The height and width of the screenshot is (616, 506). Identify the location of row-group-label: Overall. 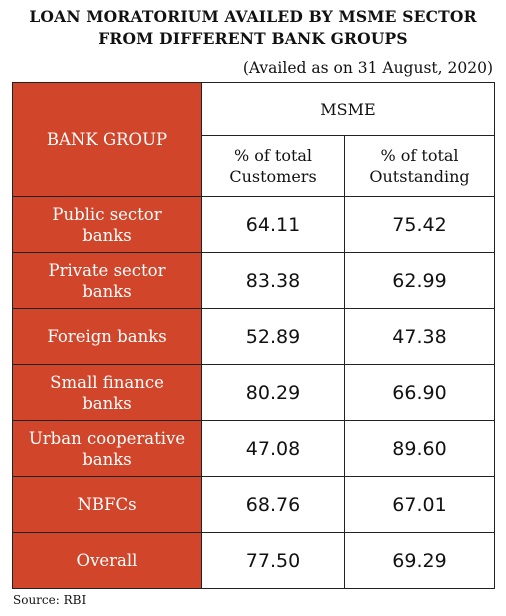
(107, 560).